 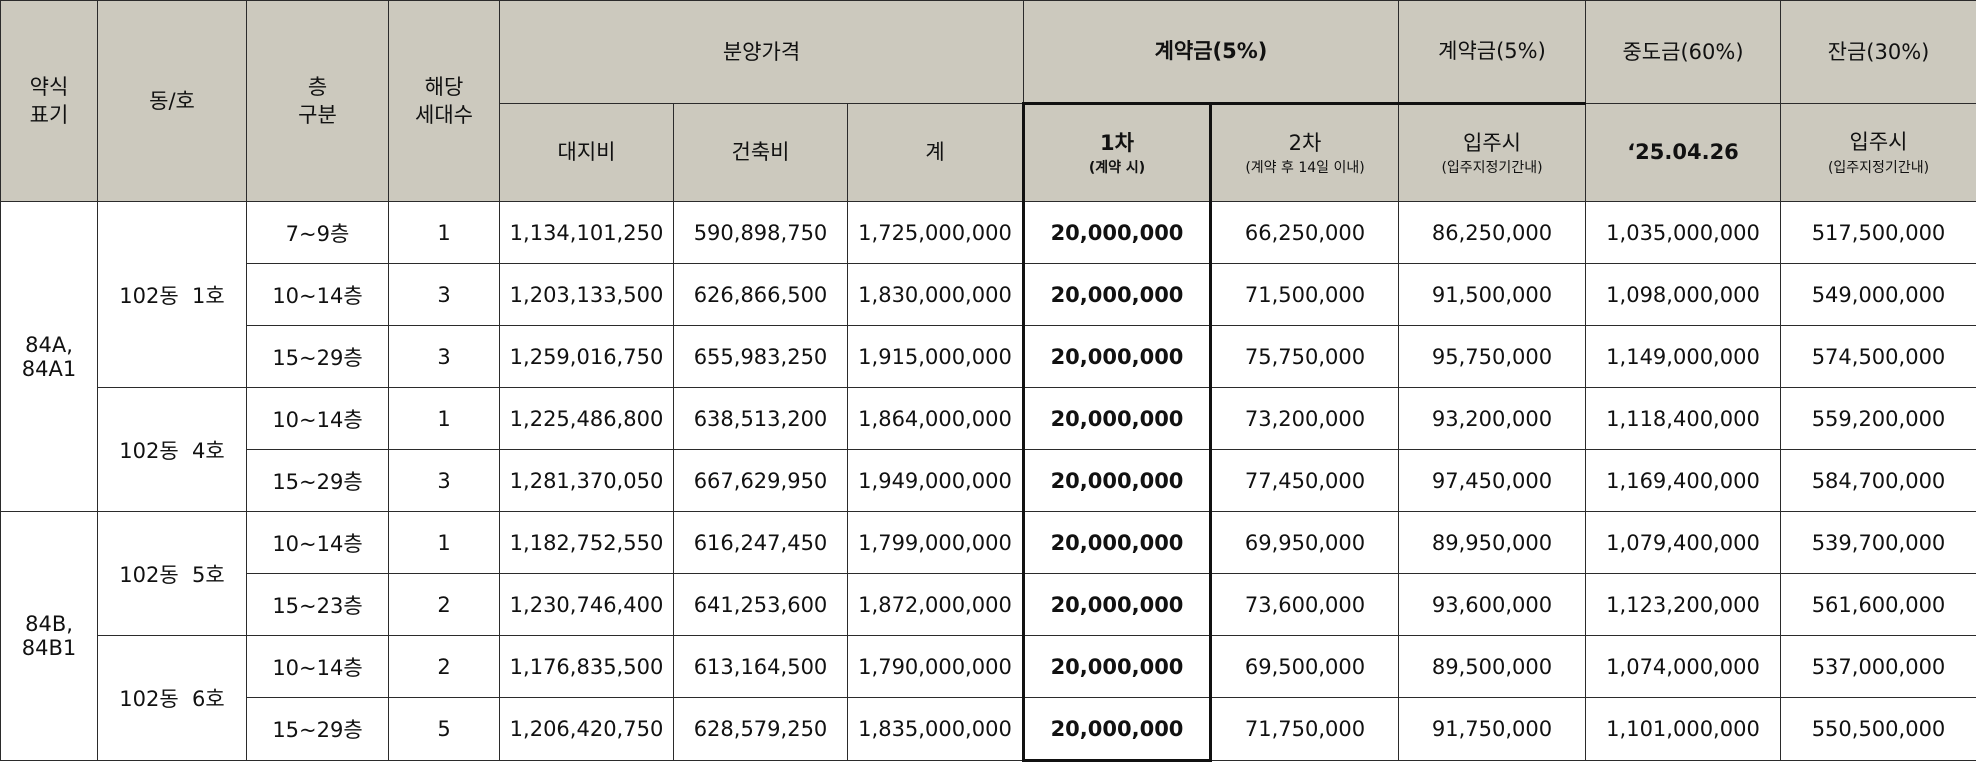 What do you see at coordinates (1683, 295) in the screenshot?
I see `middle-cell: 1,098,000,000` at bounding box center [1683, 295].